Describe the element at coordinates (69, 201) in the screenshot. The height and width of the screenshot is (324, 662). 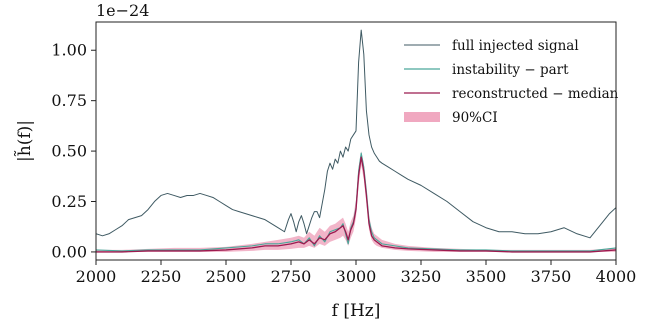
I see `y-tick-label: 0.25` at that location.